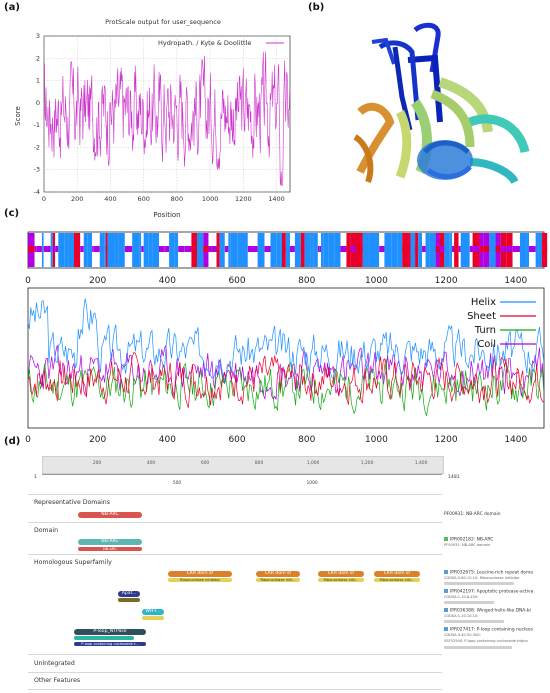 Image resolution: width=550 pixels, height=693 pixels. I want to click on hydropathy-x-tick: 1000, so click(210, 199).